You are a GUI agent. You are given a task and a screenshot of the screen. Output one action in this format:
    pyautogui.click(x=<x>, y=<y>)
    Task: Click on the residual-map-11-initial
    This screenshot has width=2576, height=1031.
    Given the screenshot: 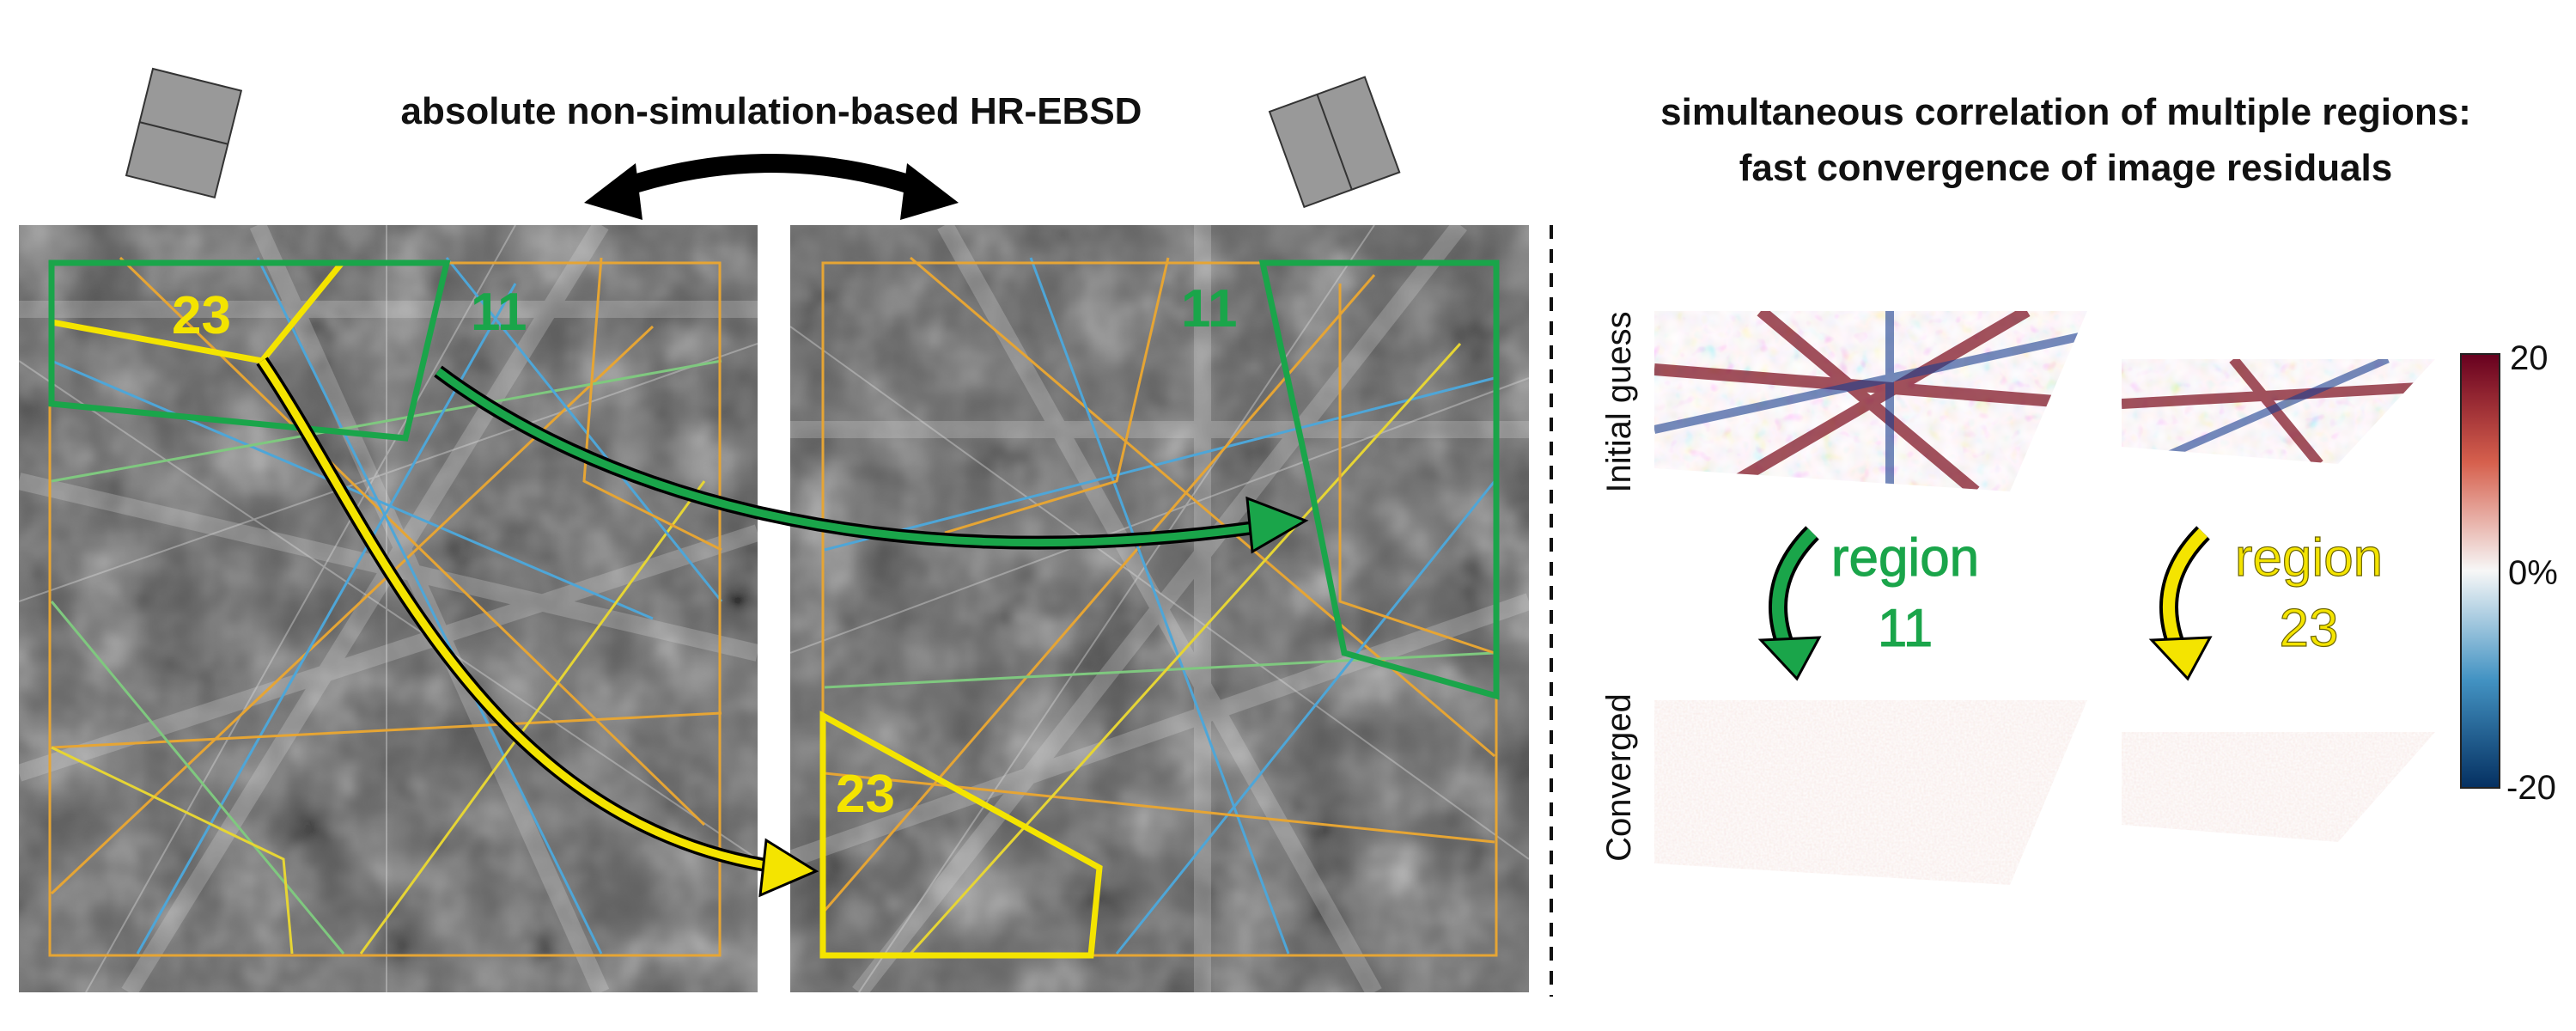 What is the action you would take?
    pyautogui.click(x=1870, y=401)
    